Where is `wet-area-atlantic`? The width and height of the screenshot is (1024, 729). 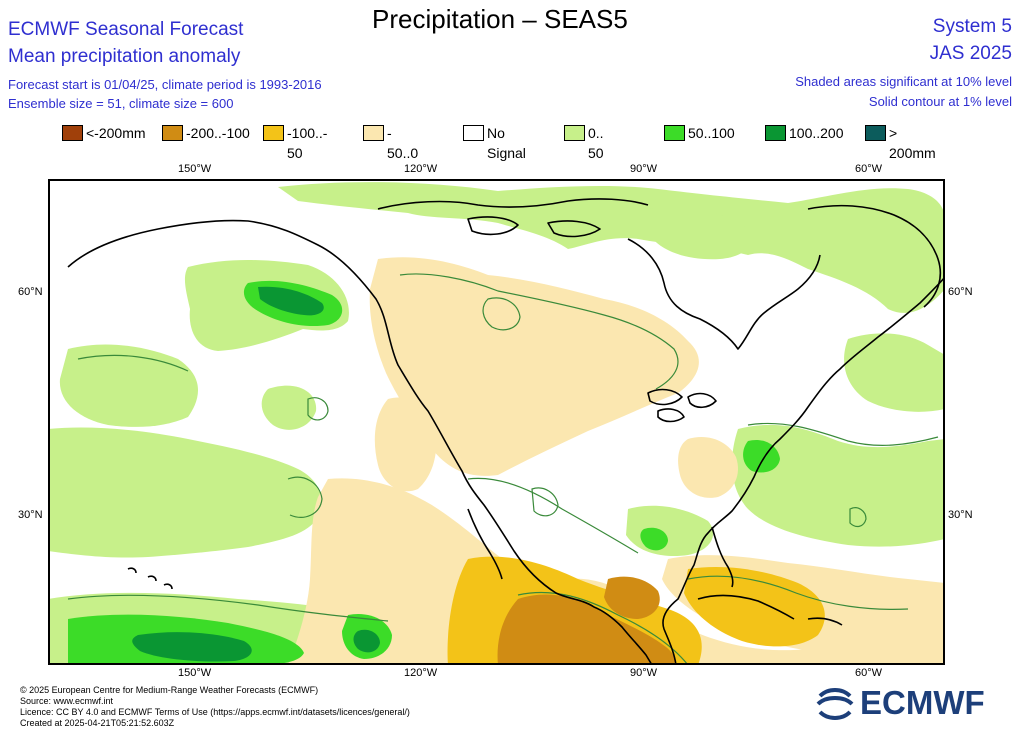 wet-area-atlantic is located at coordinates (838, 485).